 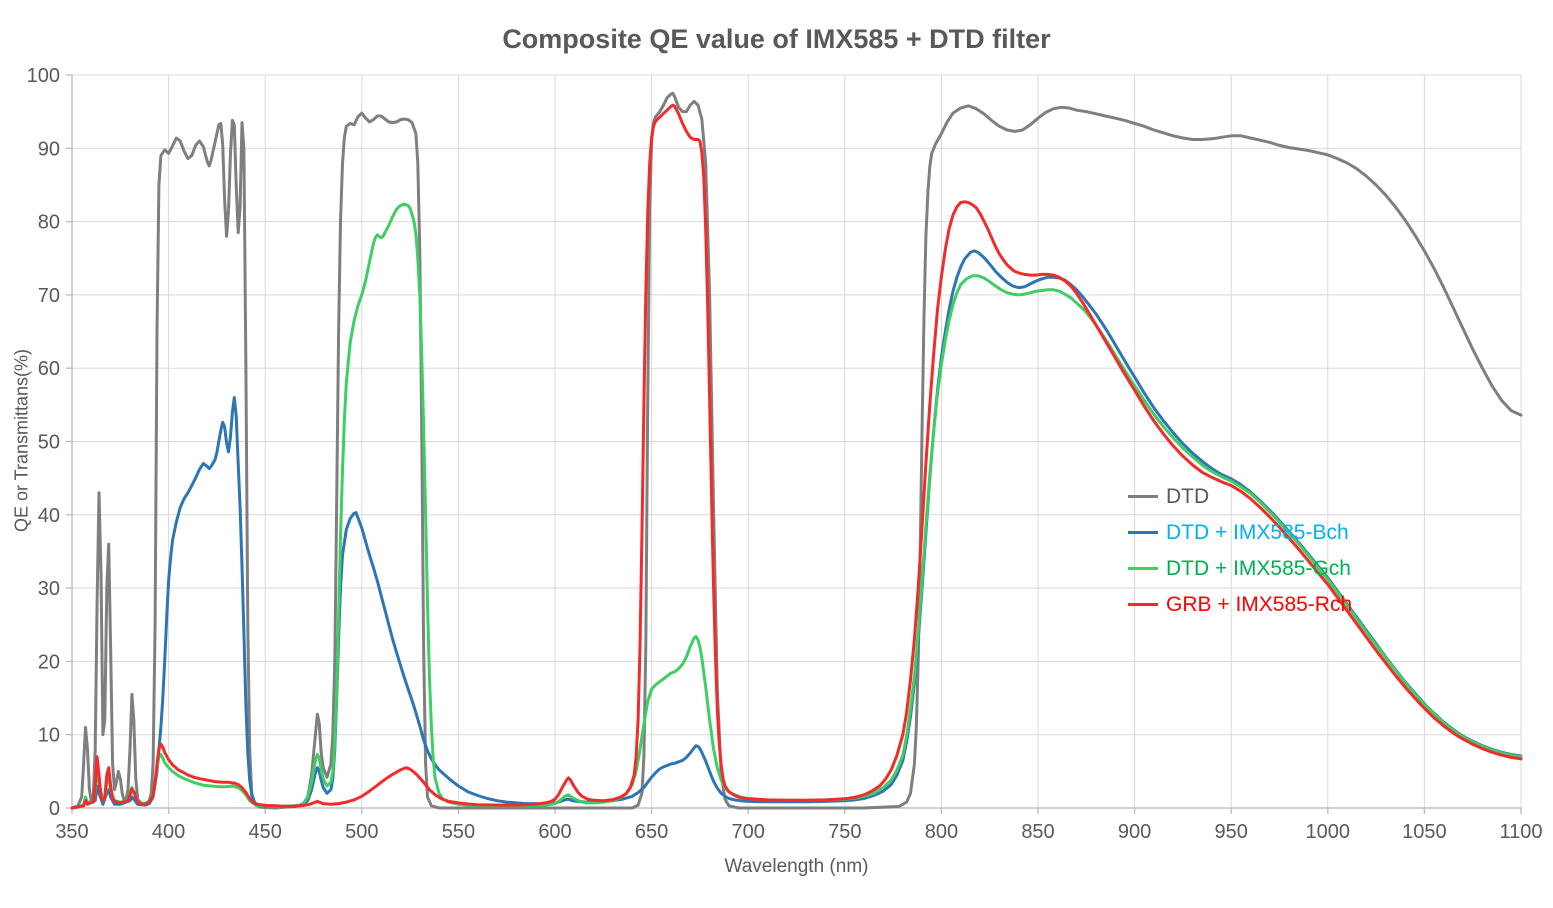 I want to click on legend-item-dtd: DTD, so click(x=1240, y=496).